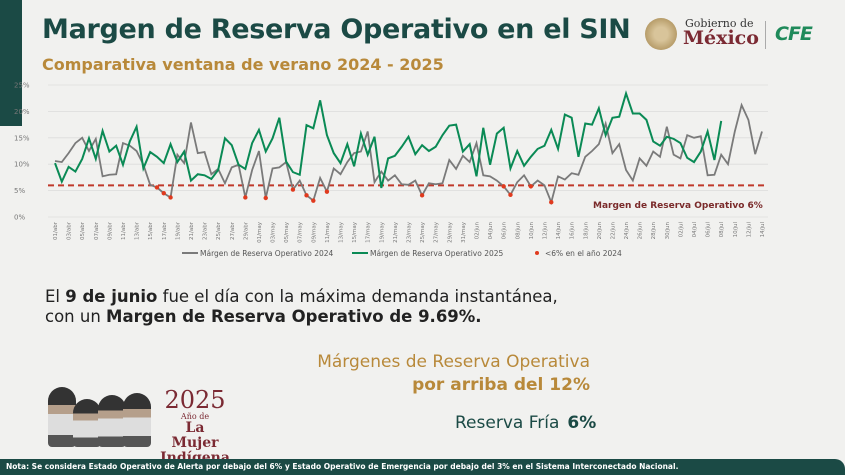 The width and height of the screenshot is (845, 475). What do you see at coordinates (70, 230) in the screenshot?
I see `x-tick-label: 03/abr` at bounding box center [70, 230].